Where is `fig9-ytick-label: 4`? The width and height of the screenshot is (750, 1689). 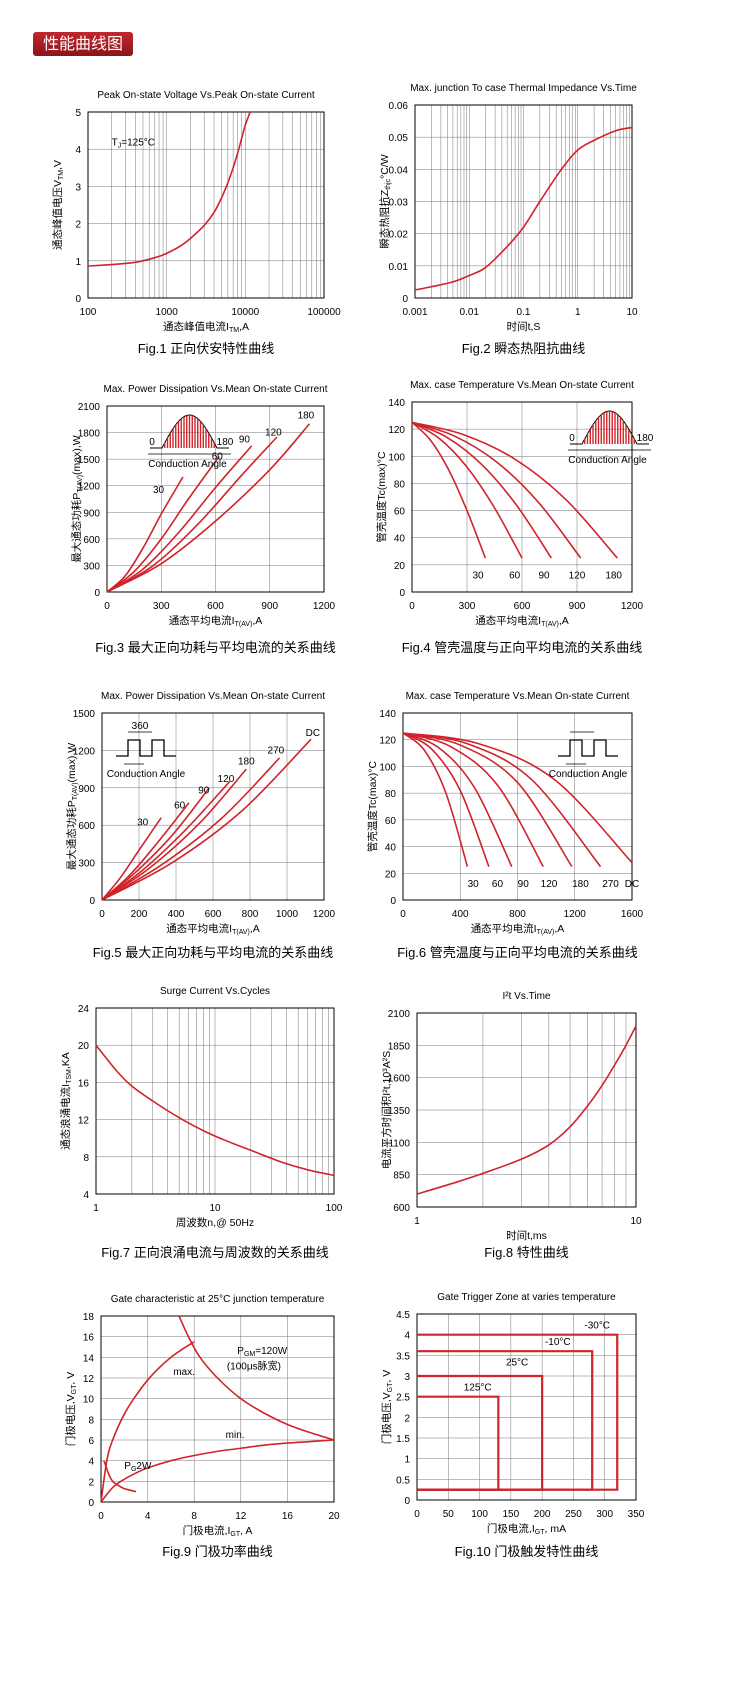 fig9-ytick-label: 4 is located at coordinates (91, 1462).